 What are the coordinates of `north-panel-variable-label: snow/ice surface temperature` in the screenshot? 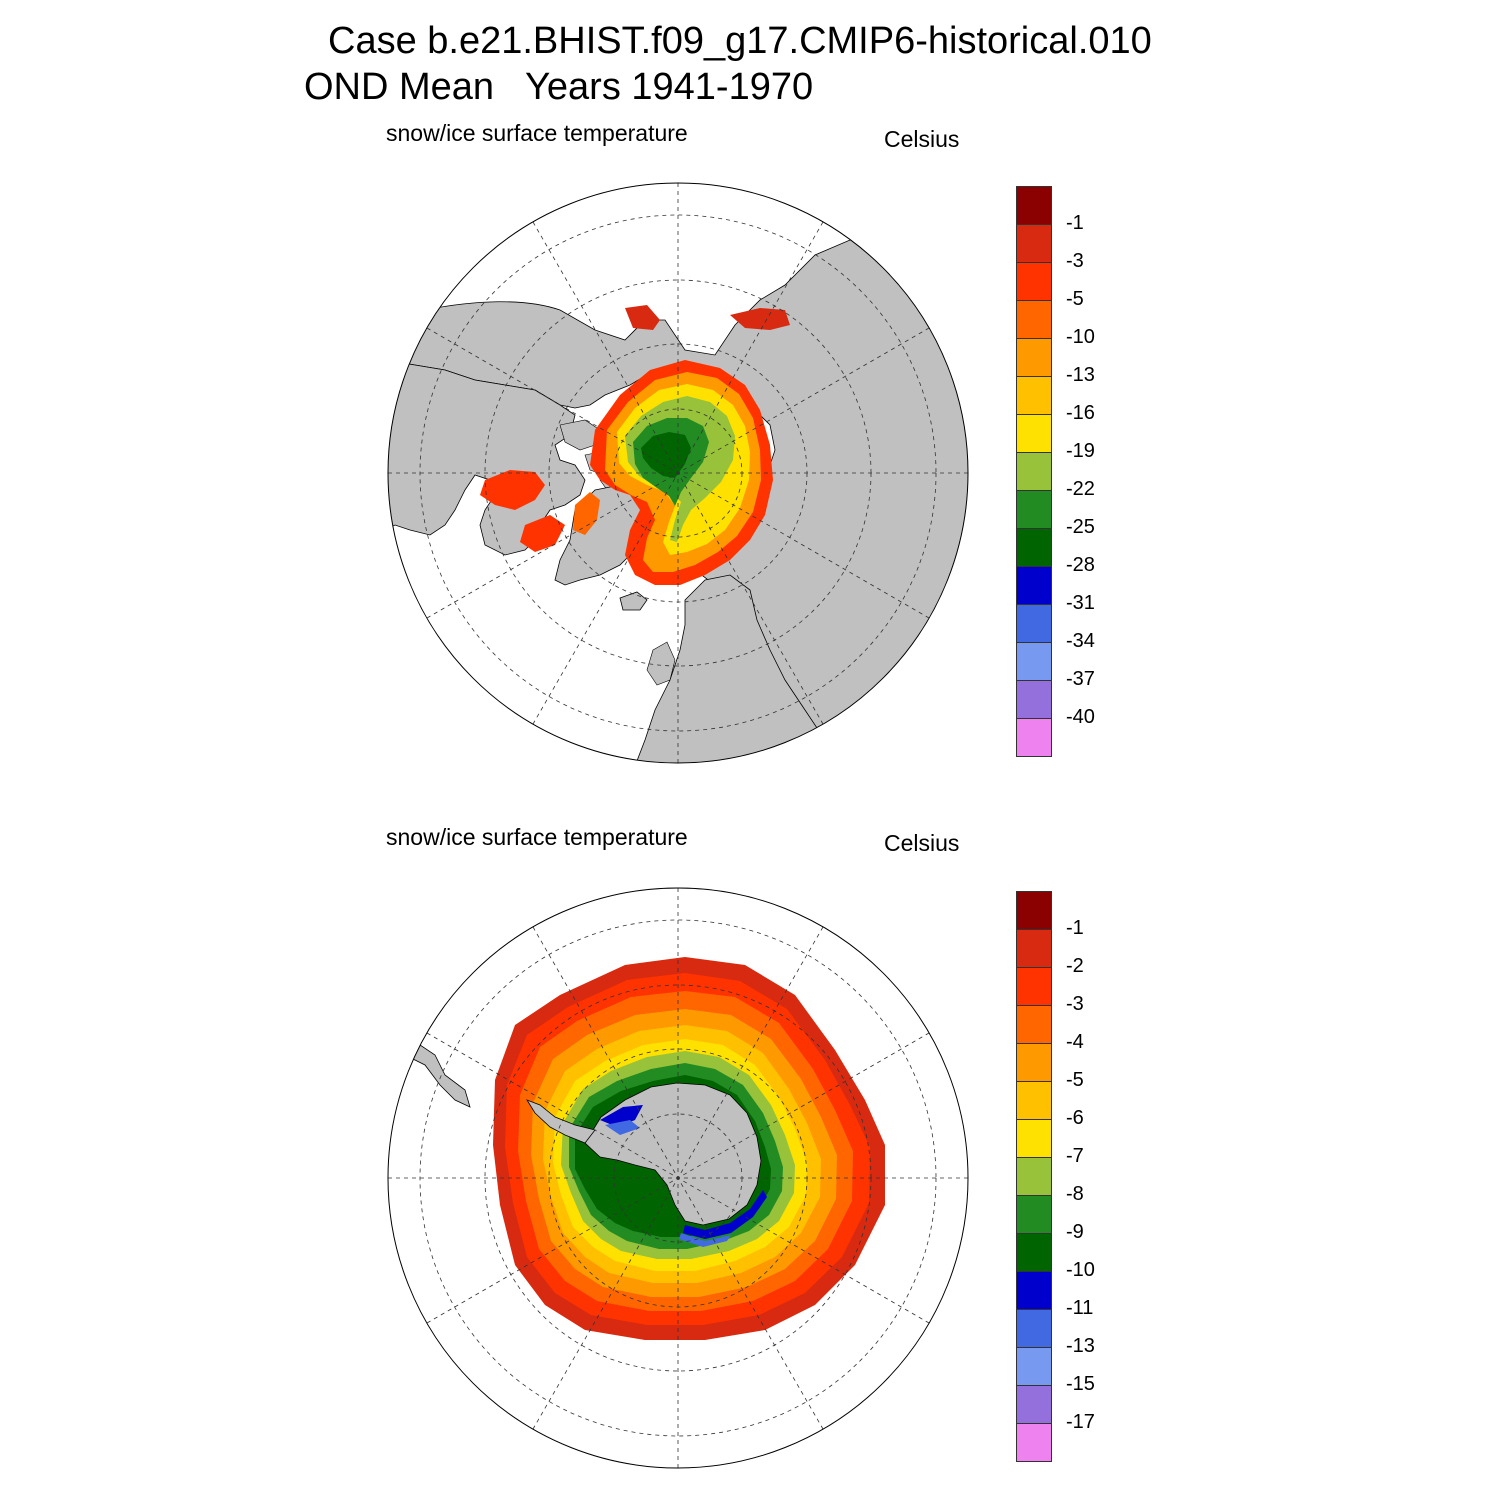 It's located at (537, 133).